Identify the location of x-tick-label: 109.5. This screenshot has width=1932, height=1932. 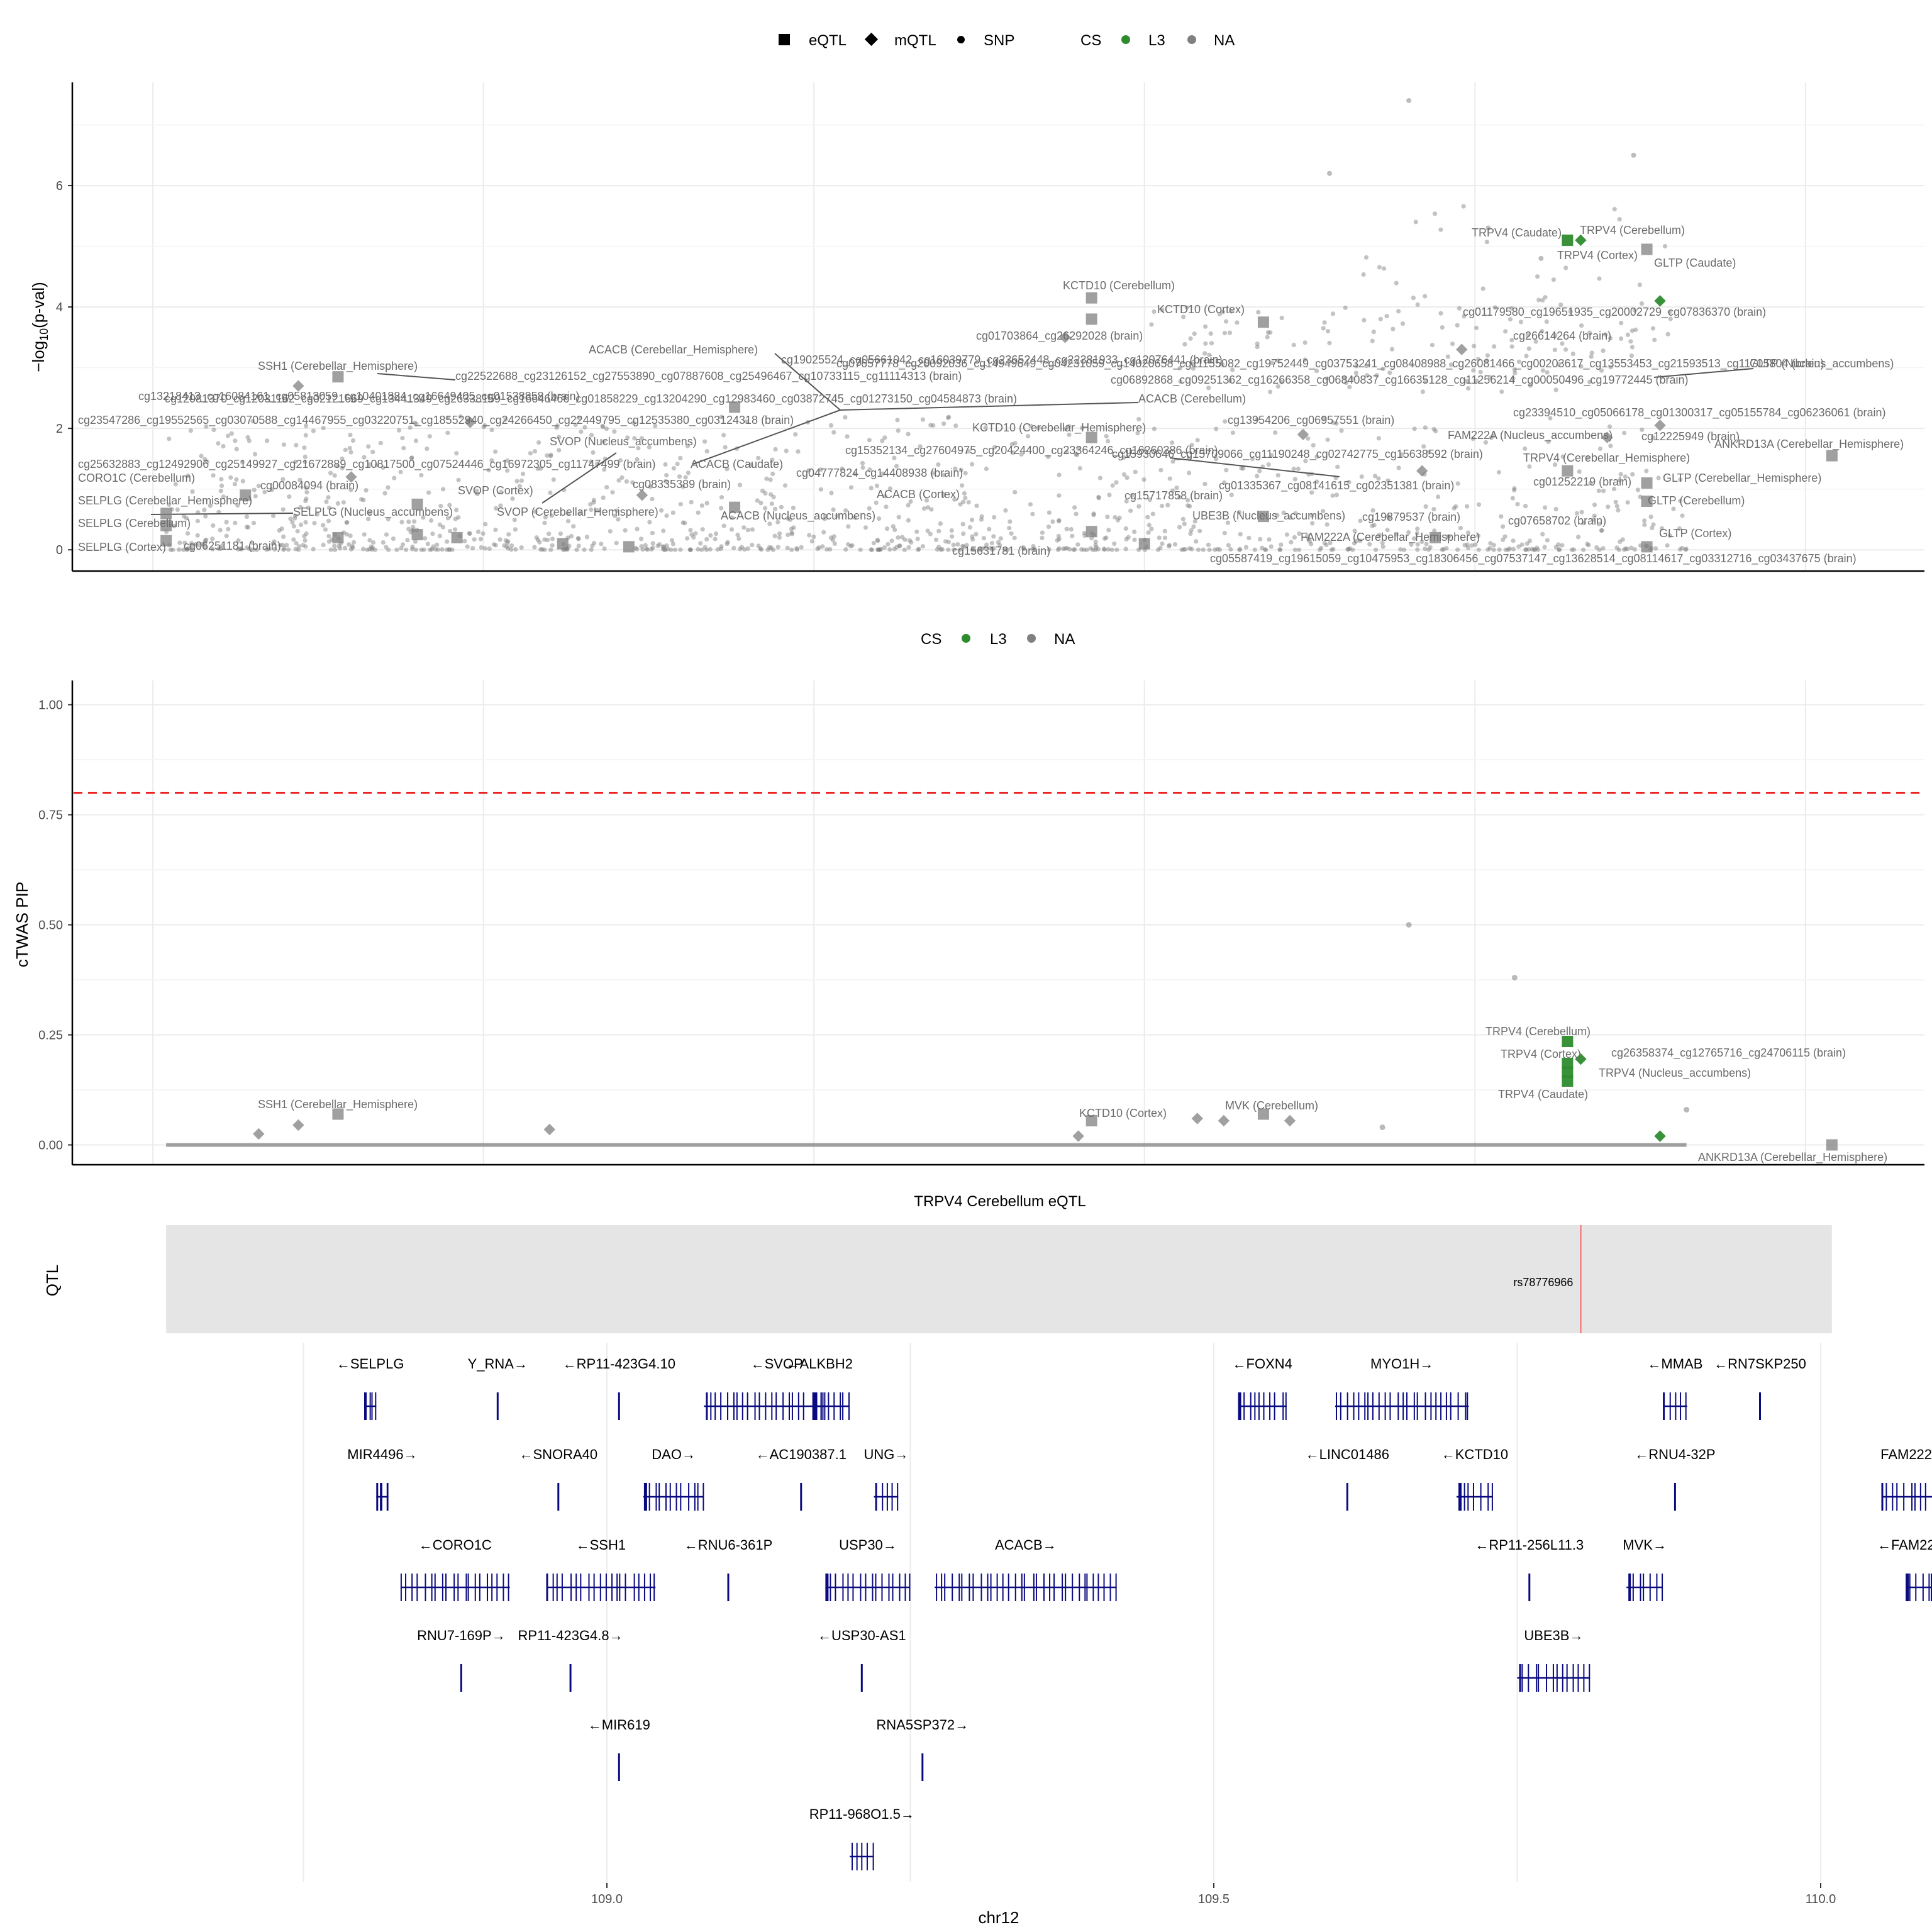
(1214, 1899).